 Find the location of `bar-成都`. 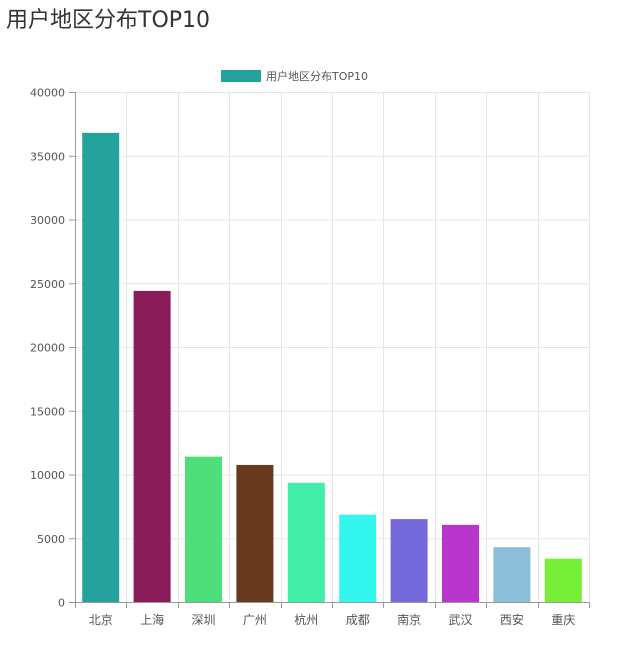

bar-成都 is located at coordinates (358, 558).